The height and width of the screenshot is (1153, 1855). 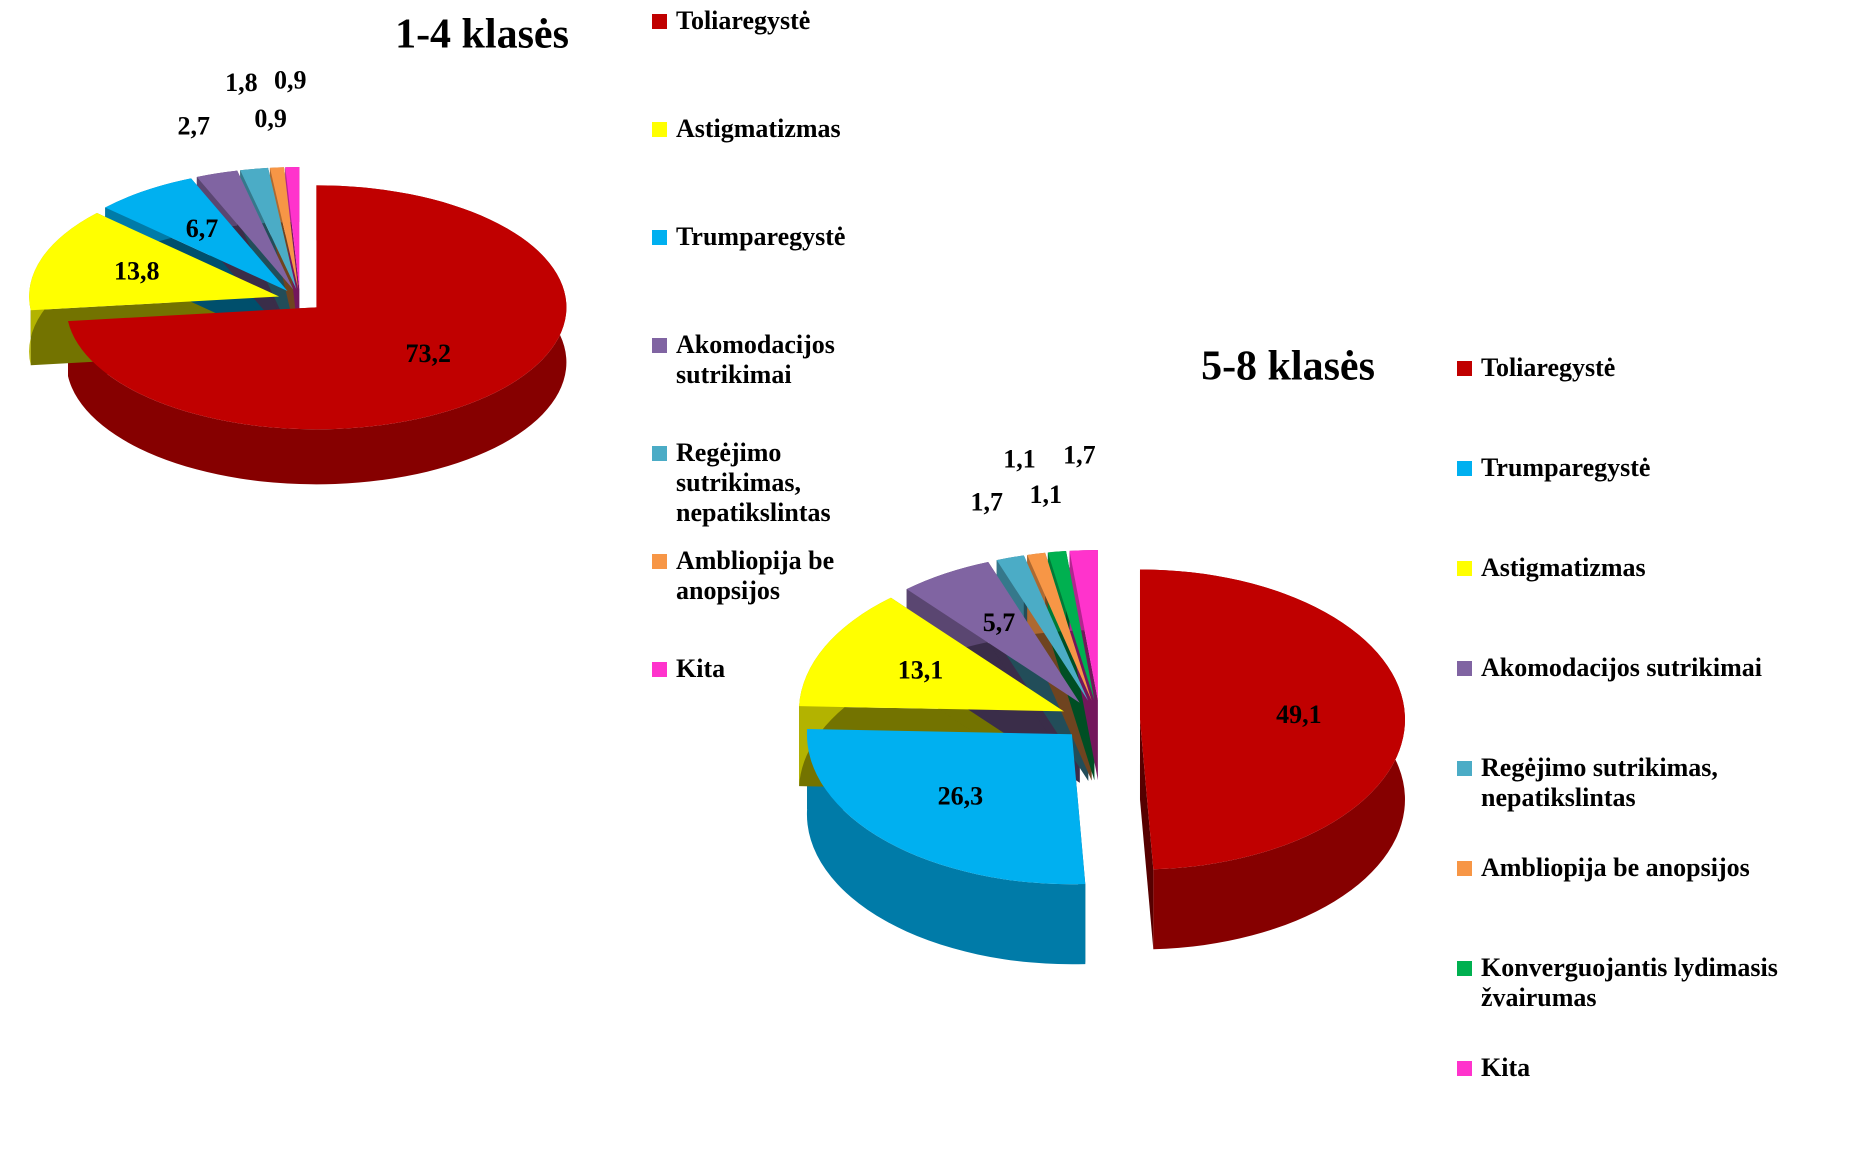 I want to click on legend-item: Konverguojantis lydimasis žvairumas, so click(x=1652, y=1003).